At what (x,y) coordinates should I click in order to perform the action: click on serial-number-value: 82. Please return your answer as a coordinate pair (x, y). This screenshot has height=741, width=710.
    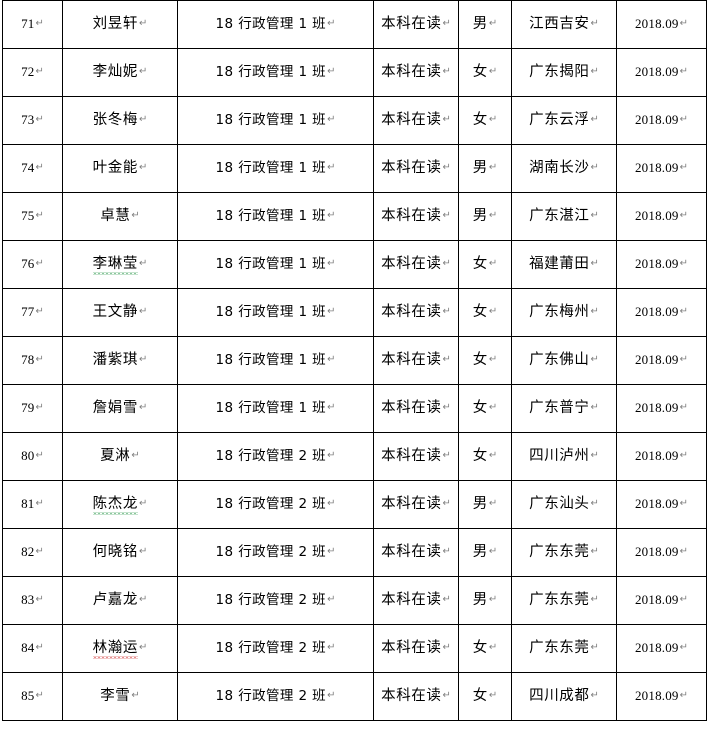
    Looking at the image, I should click on (28, 552).